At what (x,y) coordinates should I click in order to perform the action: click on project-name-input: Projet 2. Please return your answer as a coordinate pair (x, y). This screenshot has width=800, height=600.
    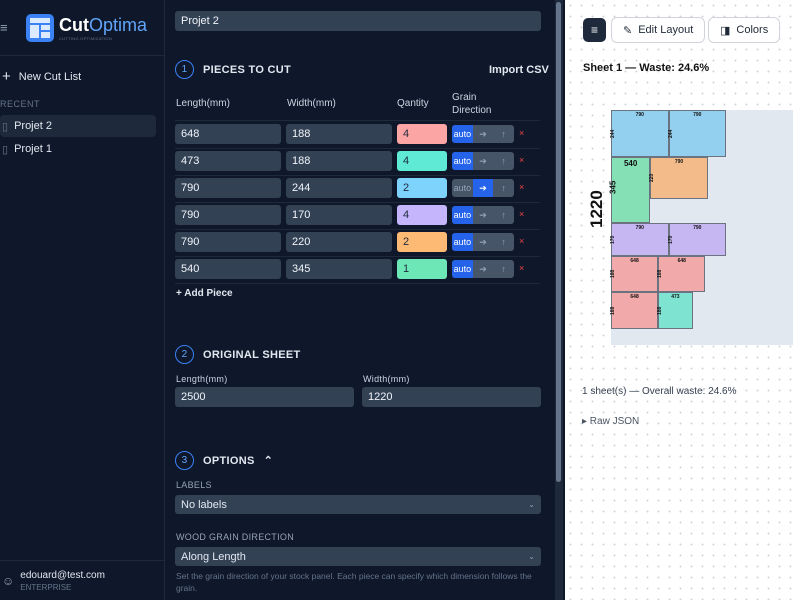
    Looking at the image, I should click on (358, 21).